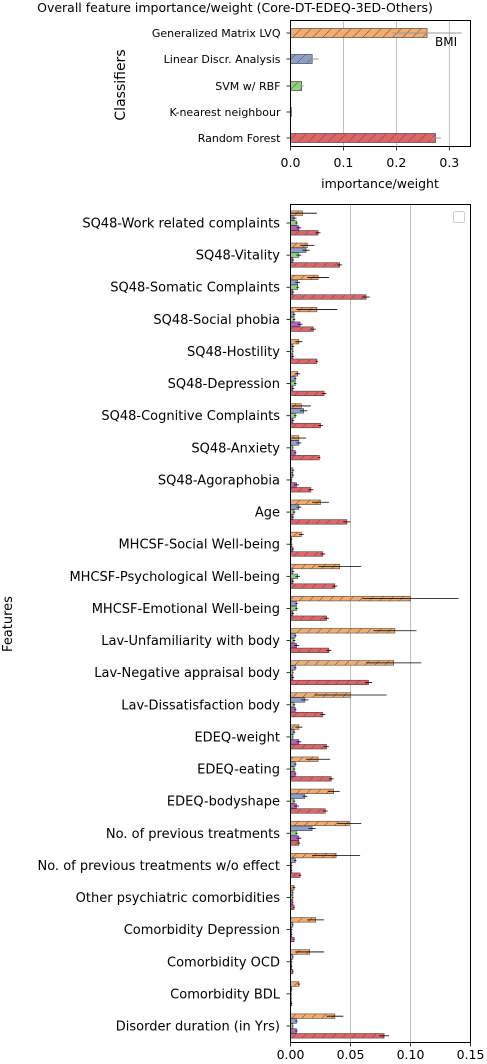  I want to click on feature-y-tick-label: No. of previous treatments w/o effect, so click(158, 866).